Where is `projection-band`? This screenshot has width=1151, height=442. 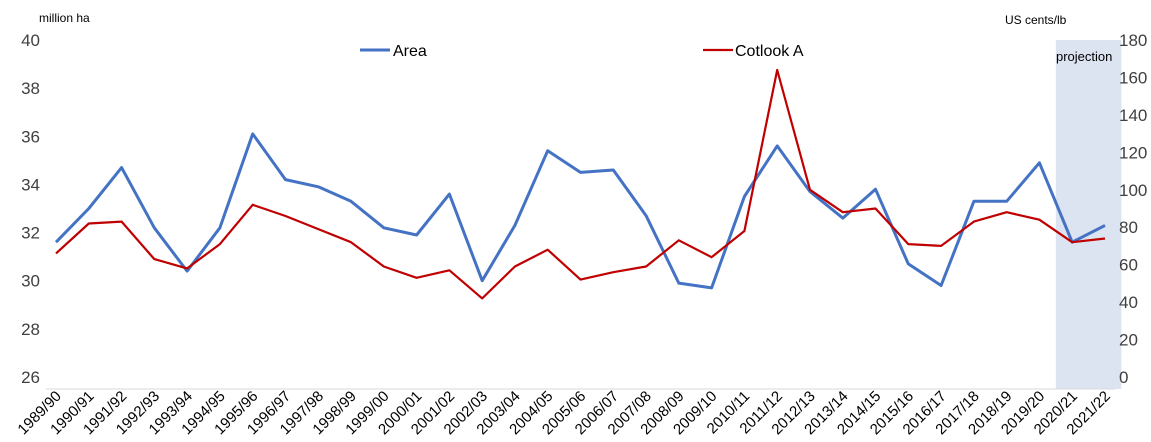
projection-band is located at coordinates (1088, 214).